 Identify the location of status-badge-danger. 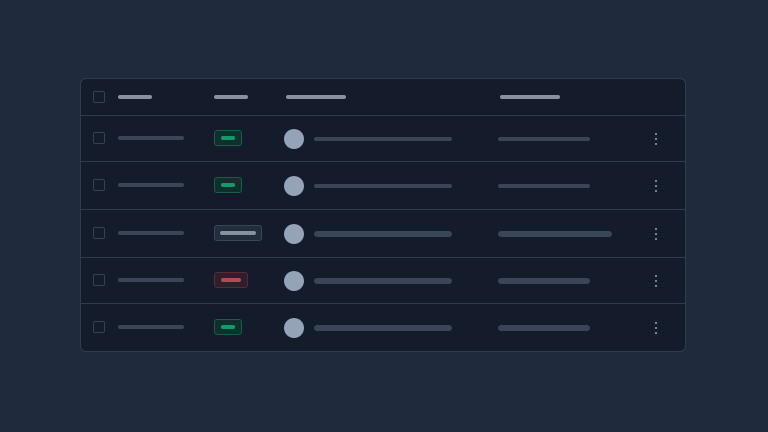
(231, 280).